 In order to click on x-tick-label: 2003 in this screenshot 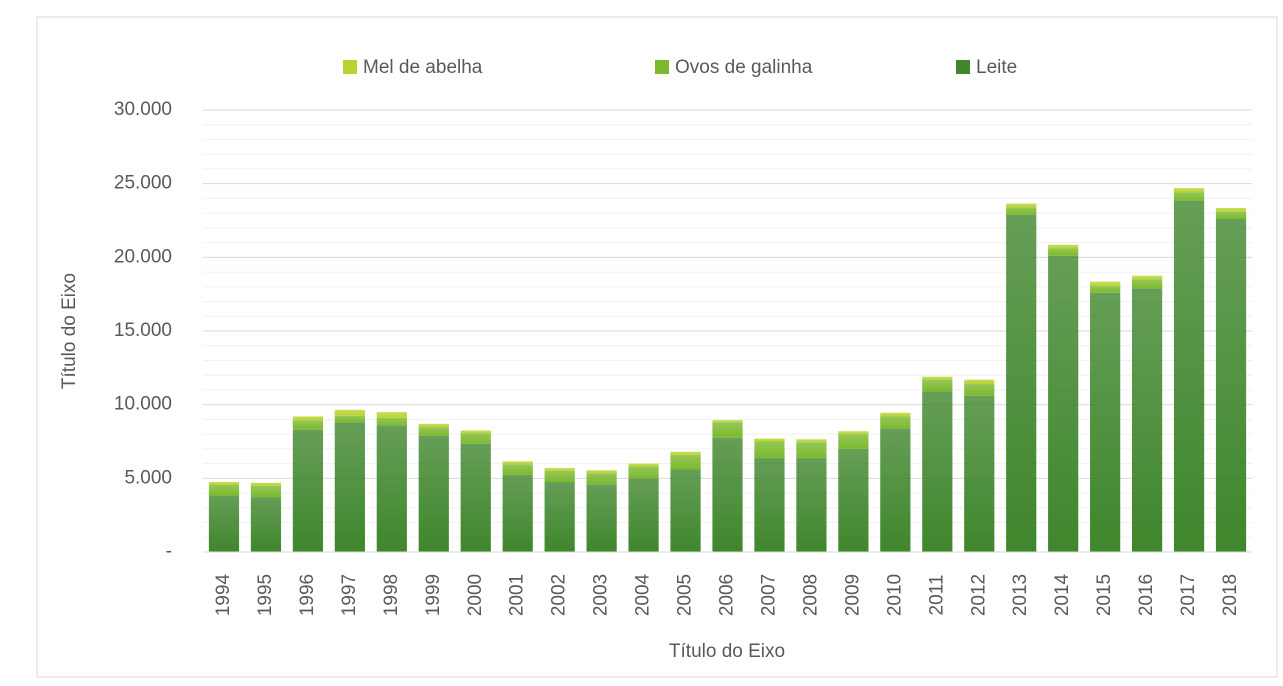, I will do `click(601, 595)`.